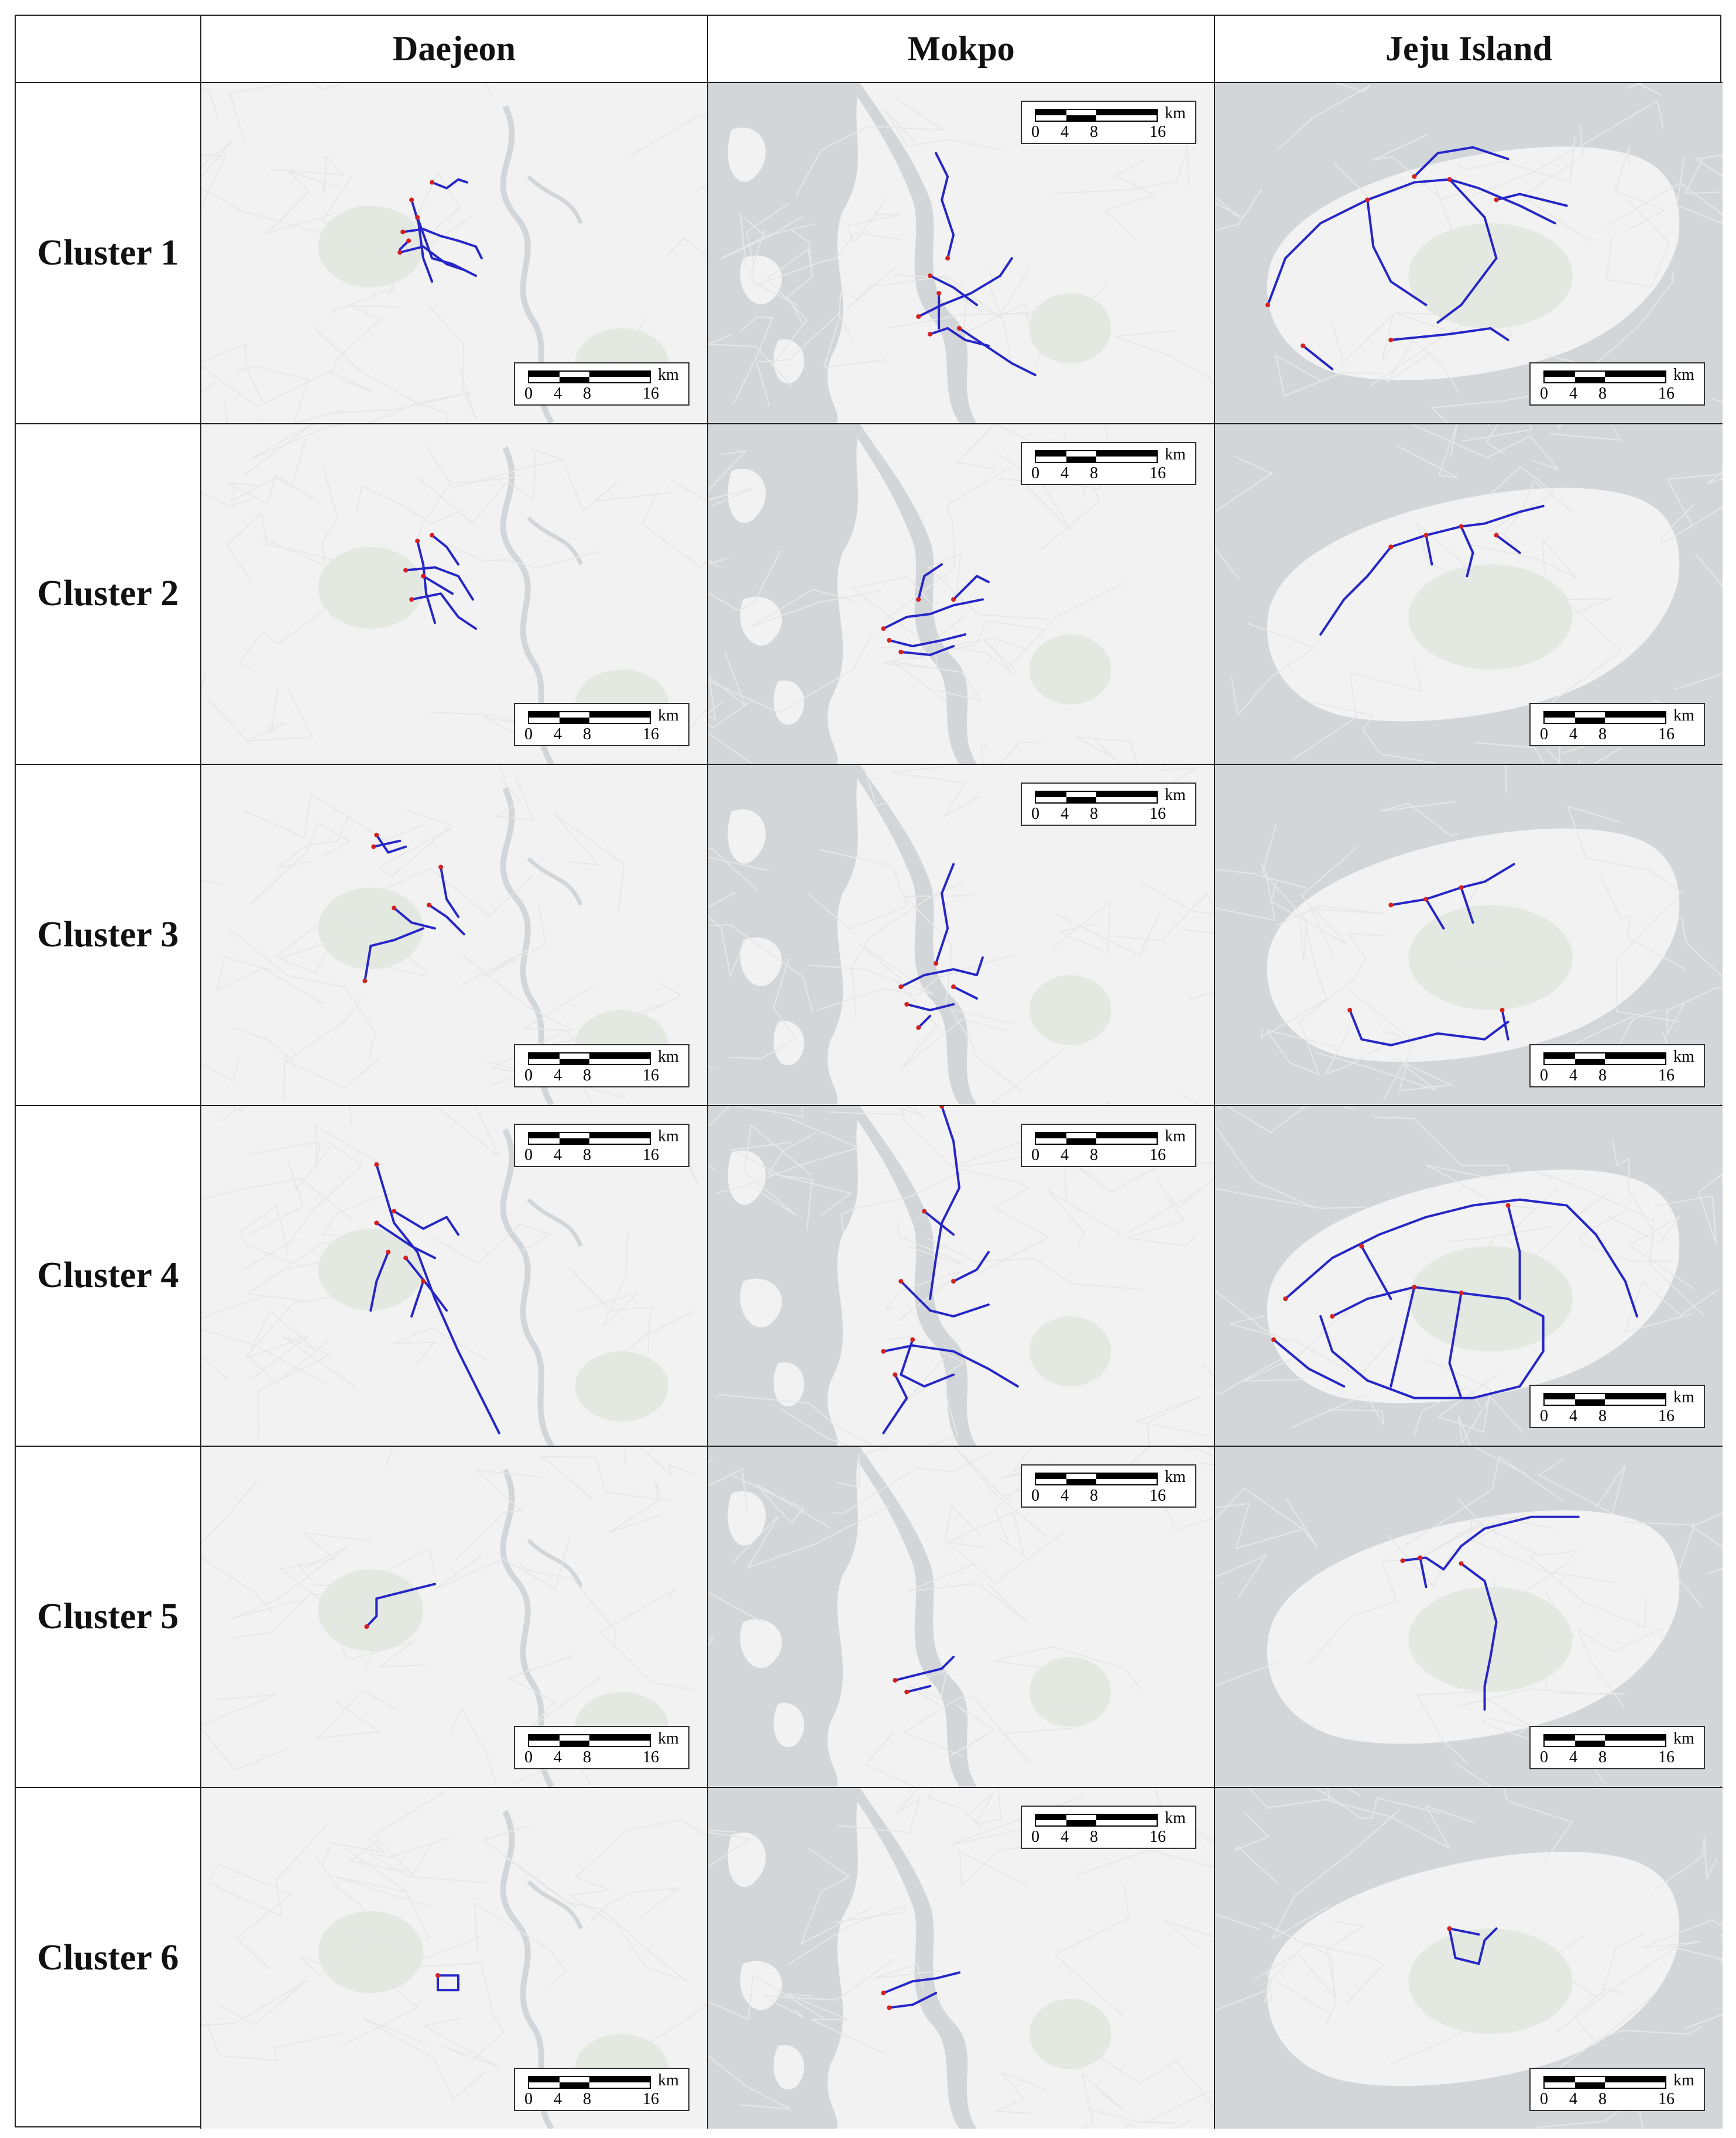 The width and height of the screenshot is (1736, 2138). Describe the element at coordinates (961, 49) in the screenshot. I see `column-header-mokpo: Mokpo` at that location.